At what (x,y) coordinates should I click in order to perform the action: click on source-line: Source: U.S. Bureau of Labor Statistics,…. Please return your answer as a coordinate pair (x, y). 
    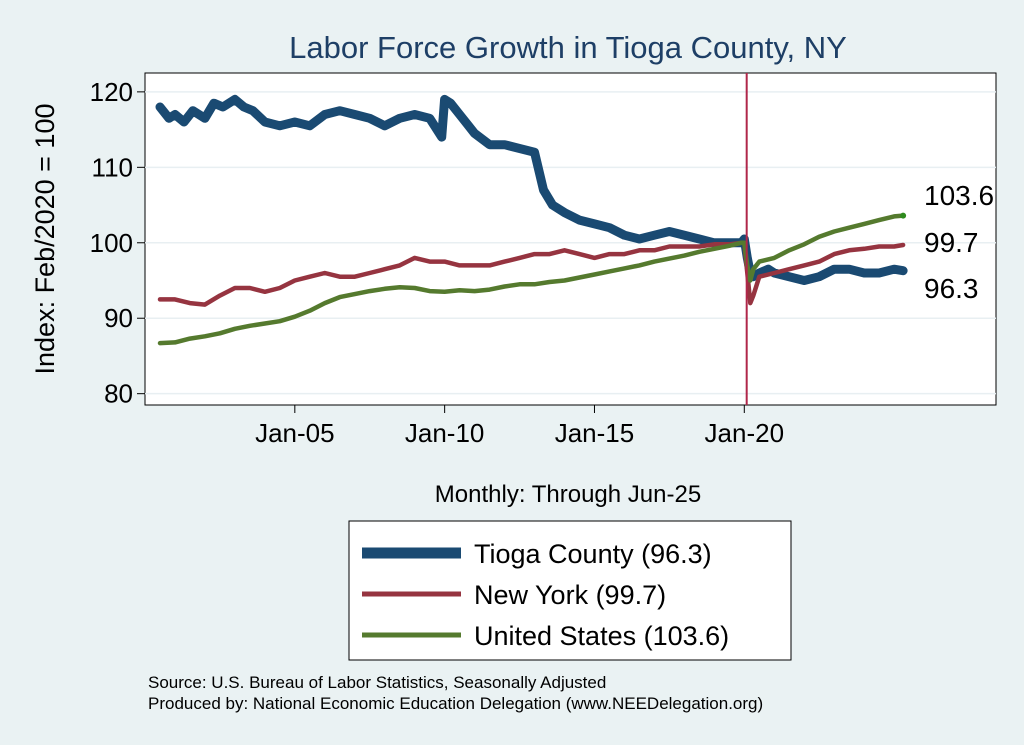
    Looking at the image, I should click on (377, 682).